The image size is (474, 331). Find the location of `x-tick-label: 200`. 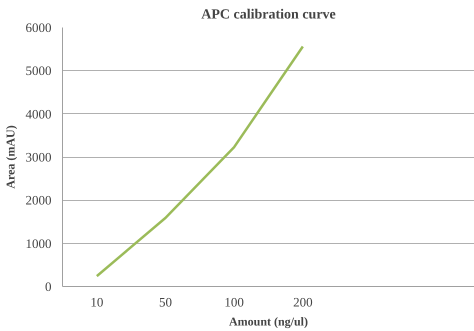

x-tick-label: 200 is located at coordinates (303, 302).